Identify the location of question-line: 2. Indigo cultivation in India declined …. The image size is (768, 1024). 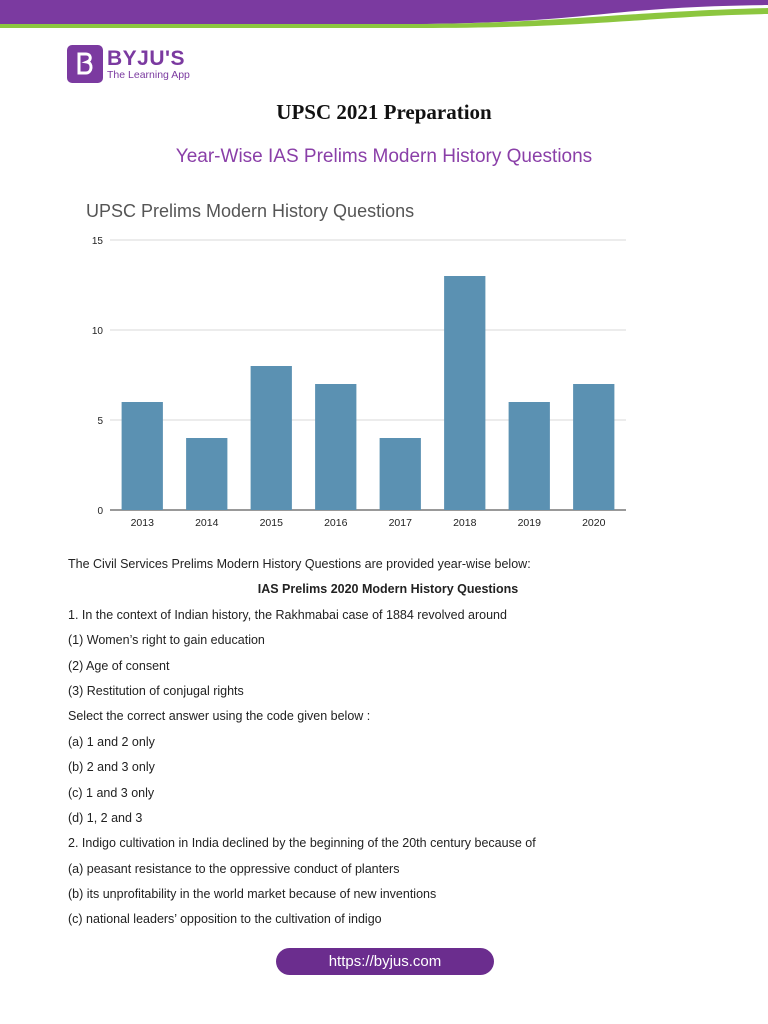
(302, 843).